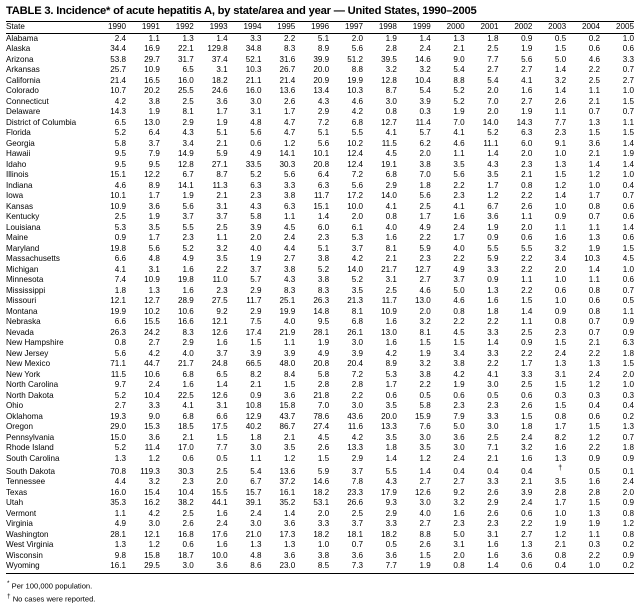  What do you see at coordinates (152, 321) in the screenshot?
I see `incidence-cell: 15.5` at bounding box center [152, 321].